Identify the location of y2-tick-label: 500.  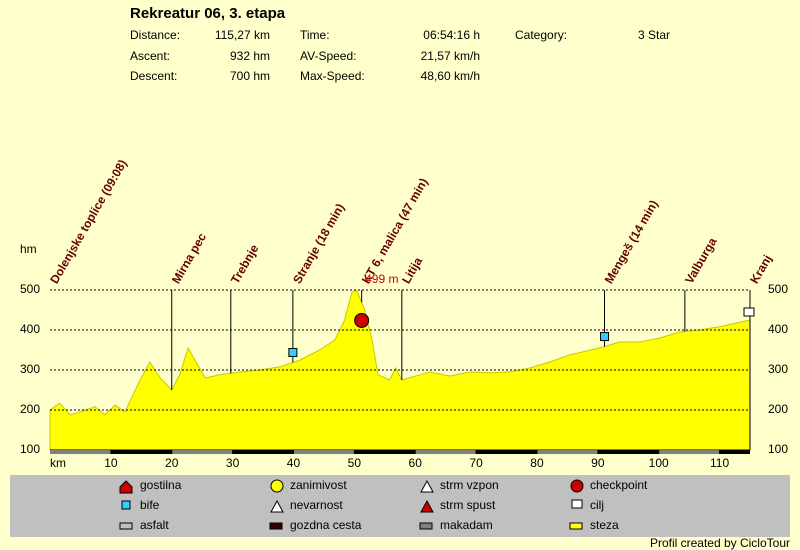
(778, 289).